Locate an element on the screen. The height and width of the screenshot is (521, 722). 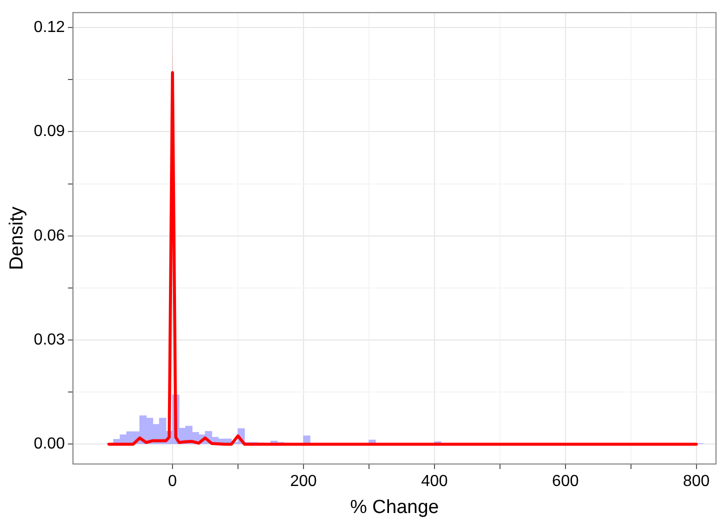
x-tick-label: 400 is located at coordinates (434, 481).